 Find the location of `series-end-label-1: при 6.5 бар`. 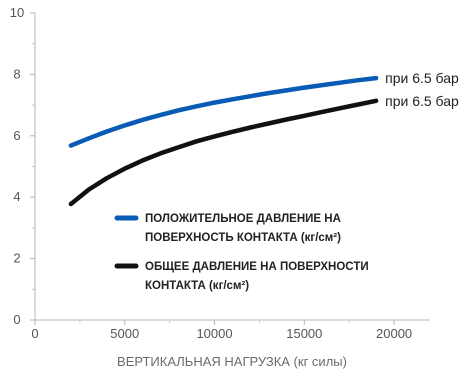

series-end-label-1: при 6.5 бар is located at coordinates (422, 78).